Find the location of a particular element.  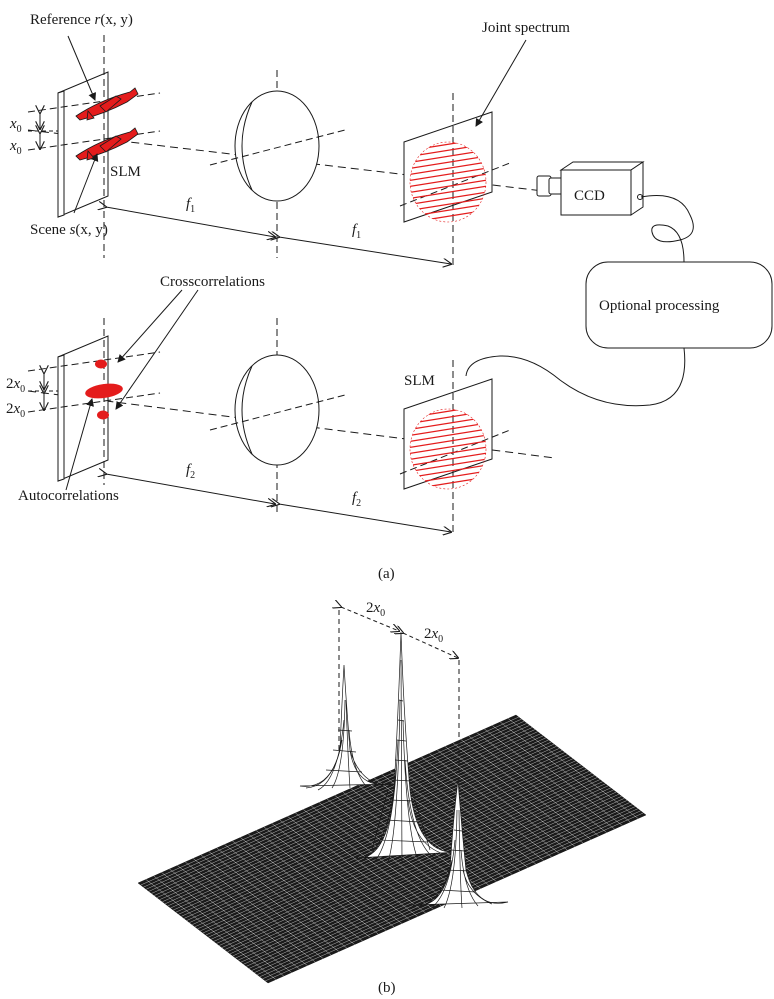

processing-cable is located at coordinates (575, 377).